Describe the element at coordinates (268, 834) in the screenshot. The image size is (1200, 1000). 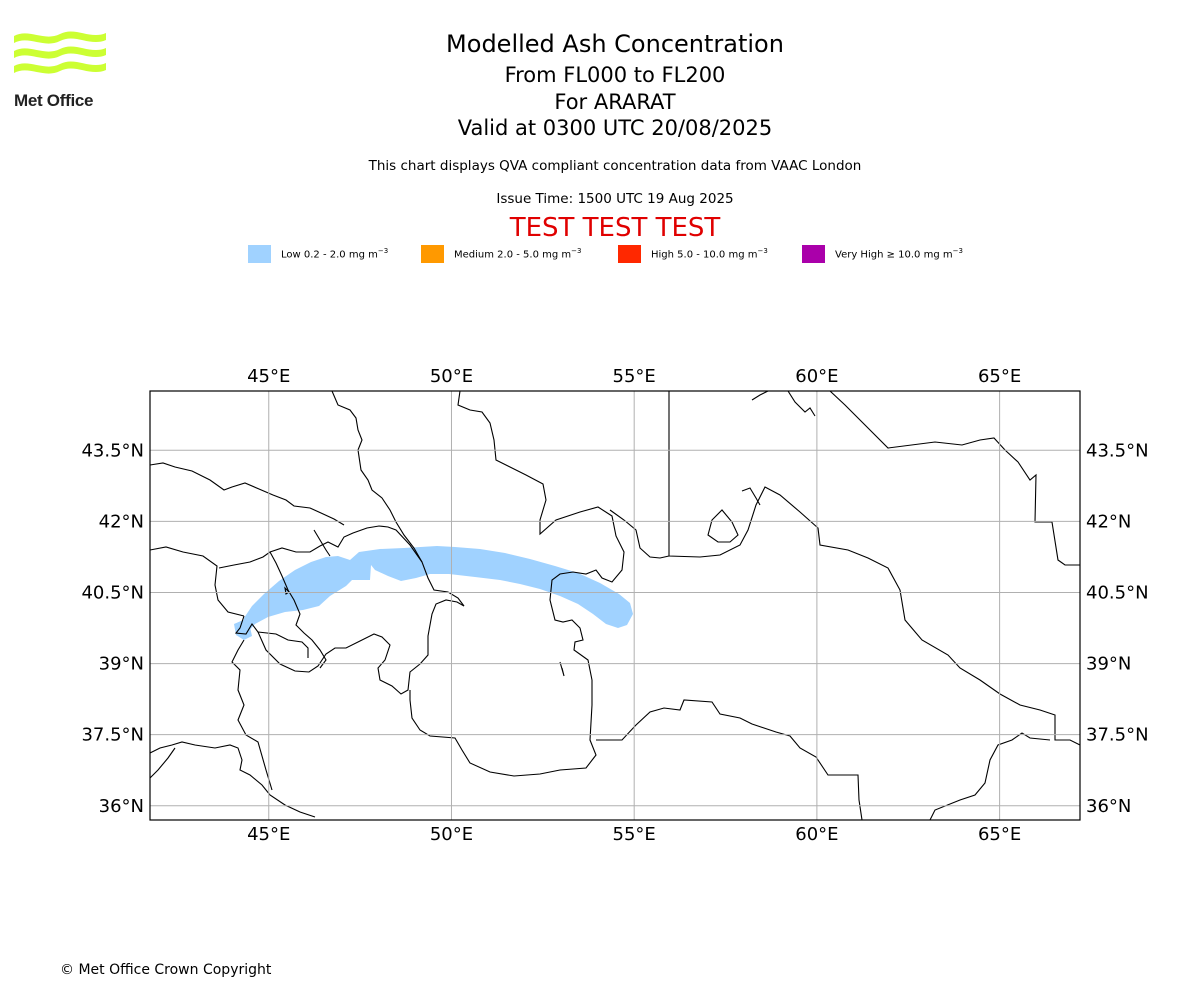
I see `lon-tick-label-bottom: 45°E` at that location.